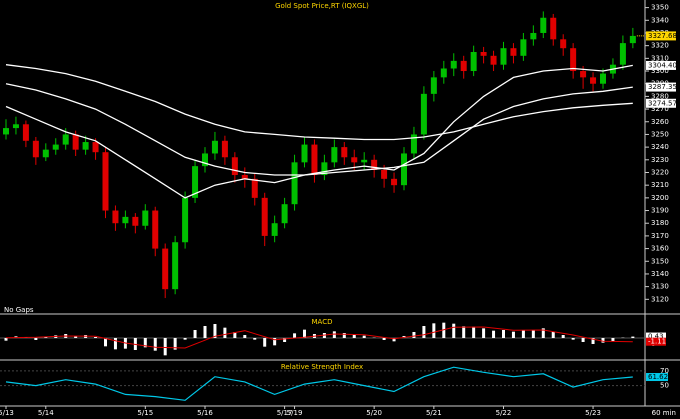  What do you see at coordinates (660, 261) in the screenshot?
I see `y-tick-label: 3150` at bounding box center [660, 261].